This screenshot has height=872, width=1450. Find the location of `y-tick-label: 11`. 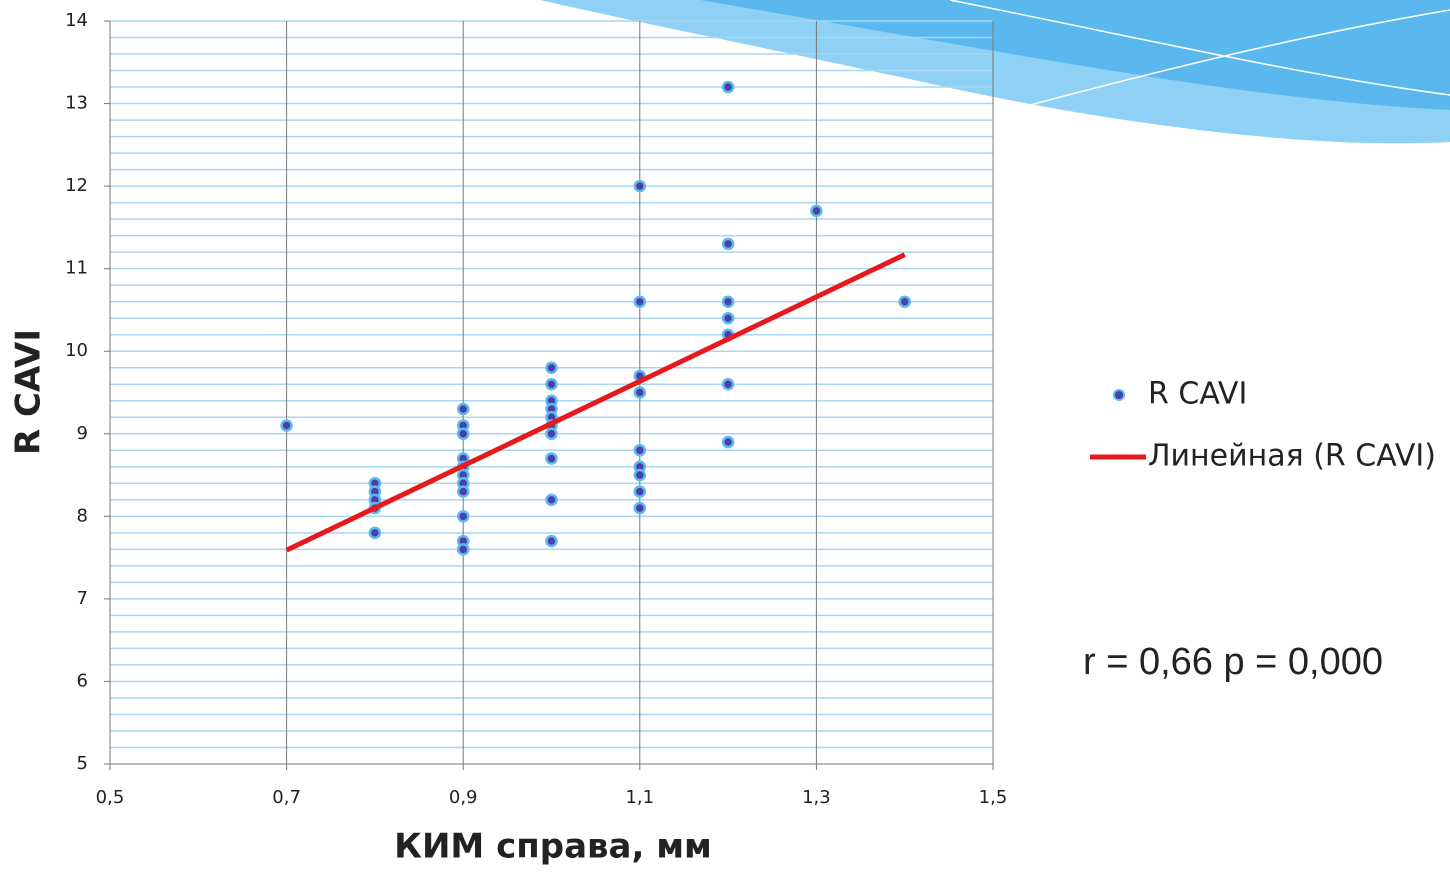

y-tick-label: 11 is located at coordinates (76, 268).